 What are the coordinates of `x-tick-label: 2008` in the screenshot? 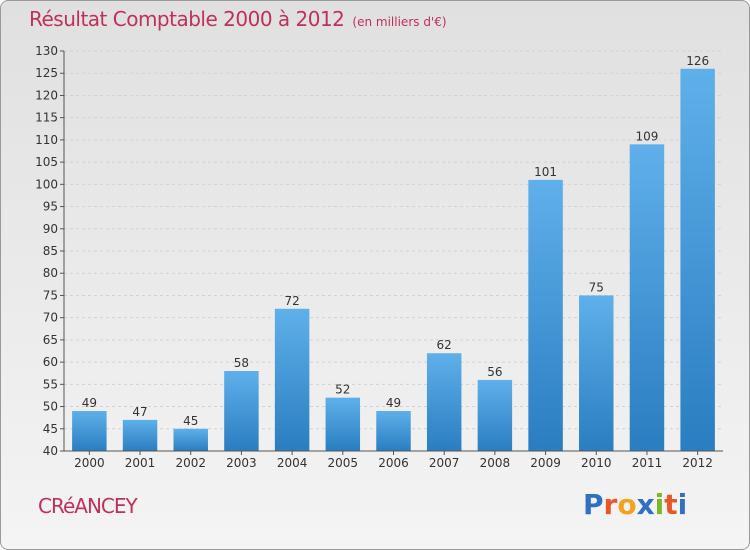 It's located at (495, 463).